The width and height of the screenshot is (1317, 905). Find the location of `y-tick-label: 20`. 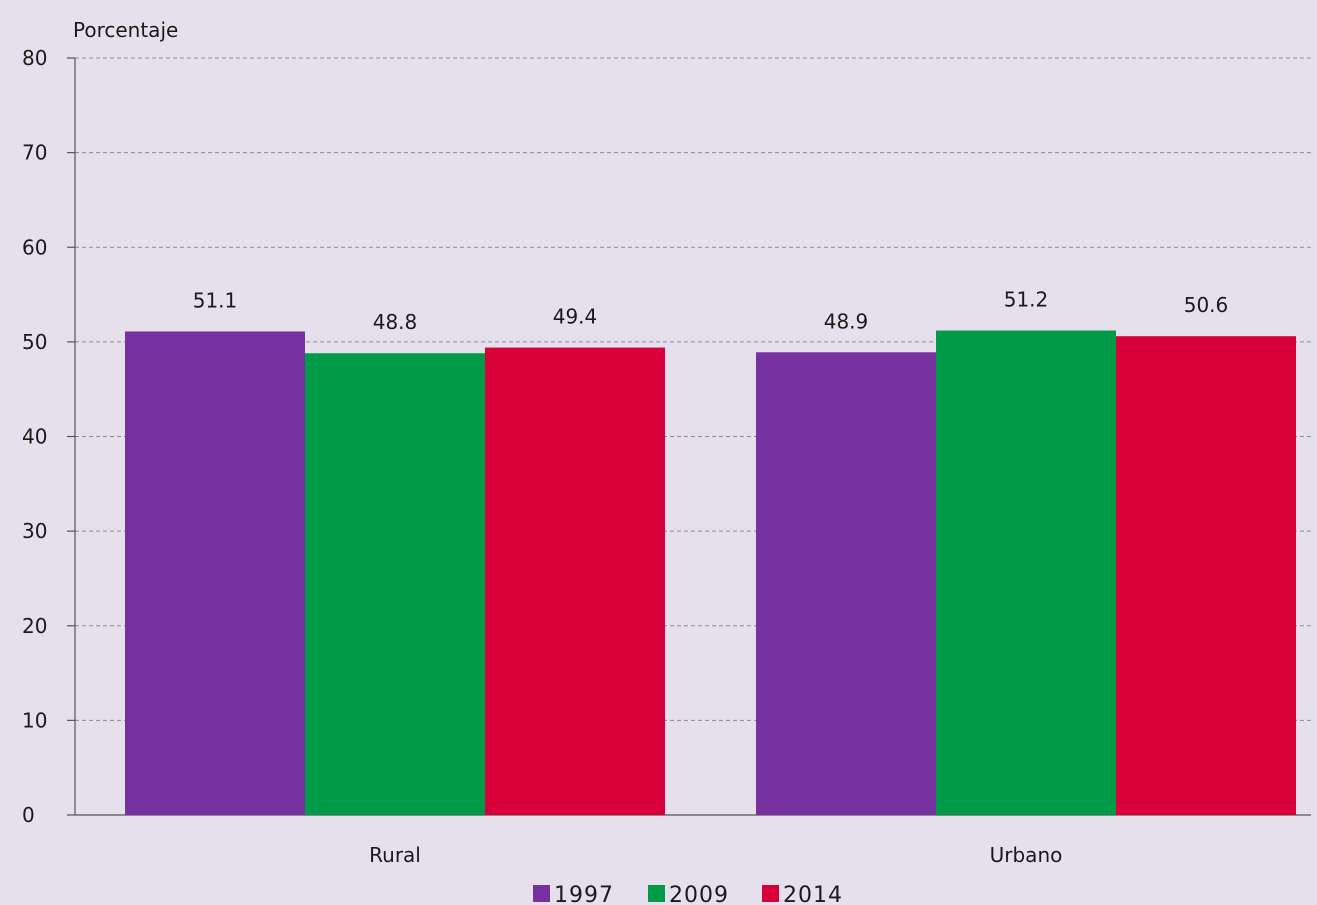

y-tick-label: 20 is located at coordinates (34, 626).